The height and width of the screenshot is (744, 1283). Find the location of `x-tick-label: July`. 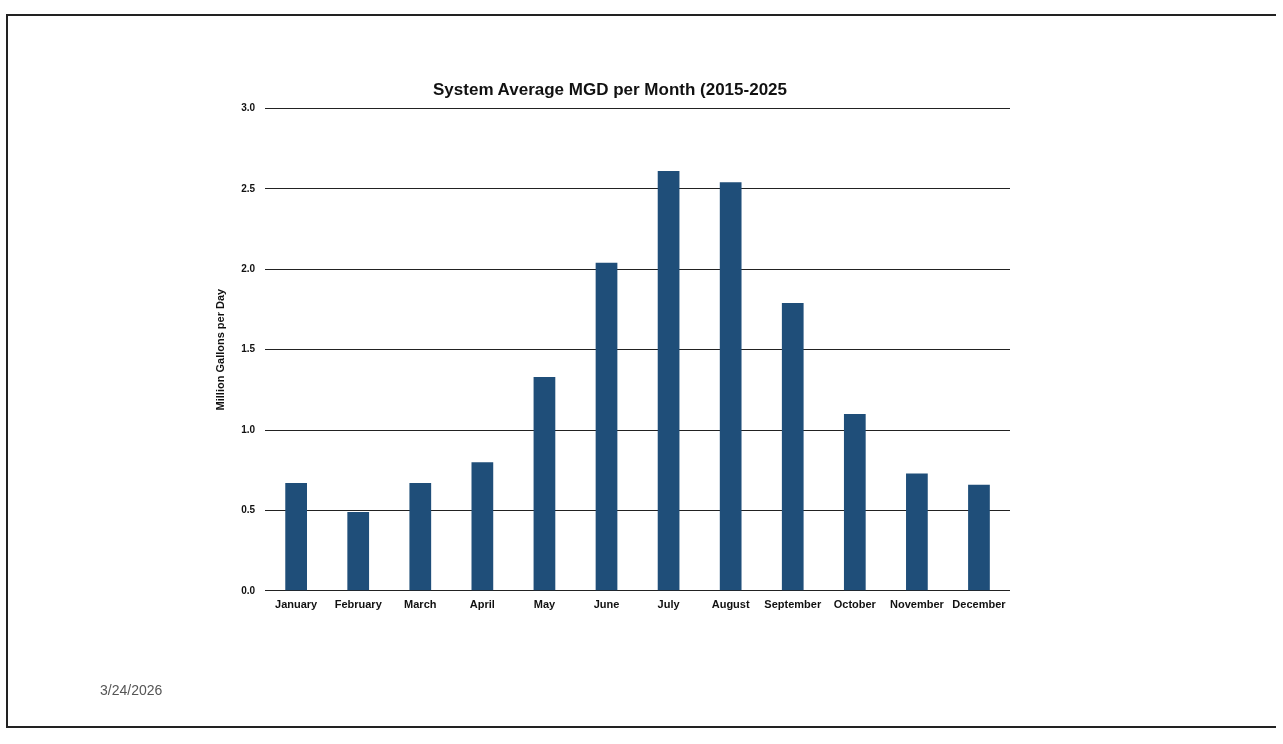

x-tick-label: July is located at coordinates (669, 604).